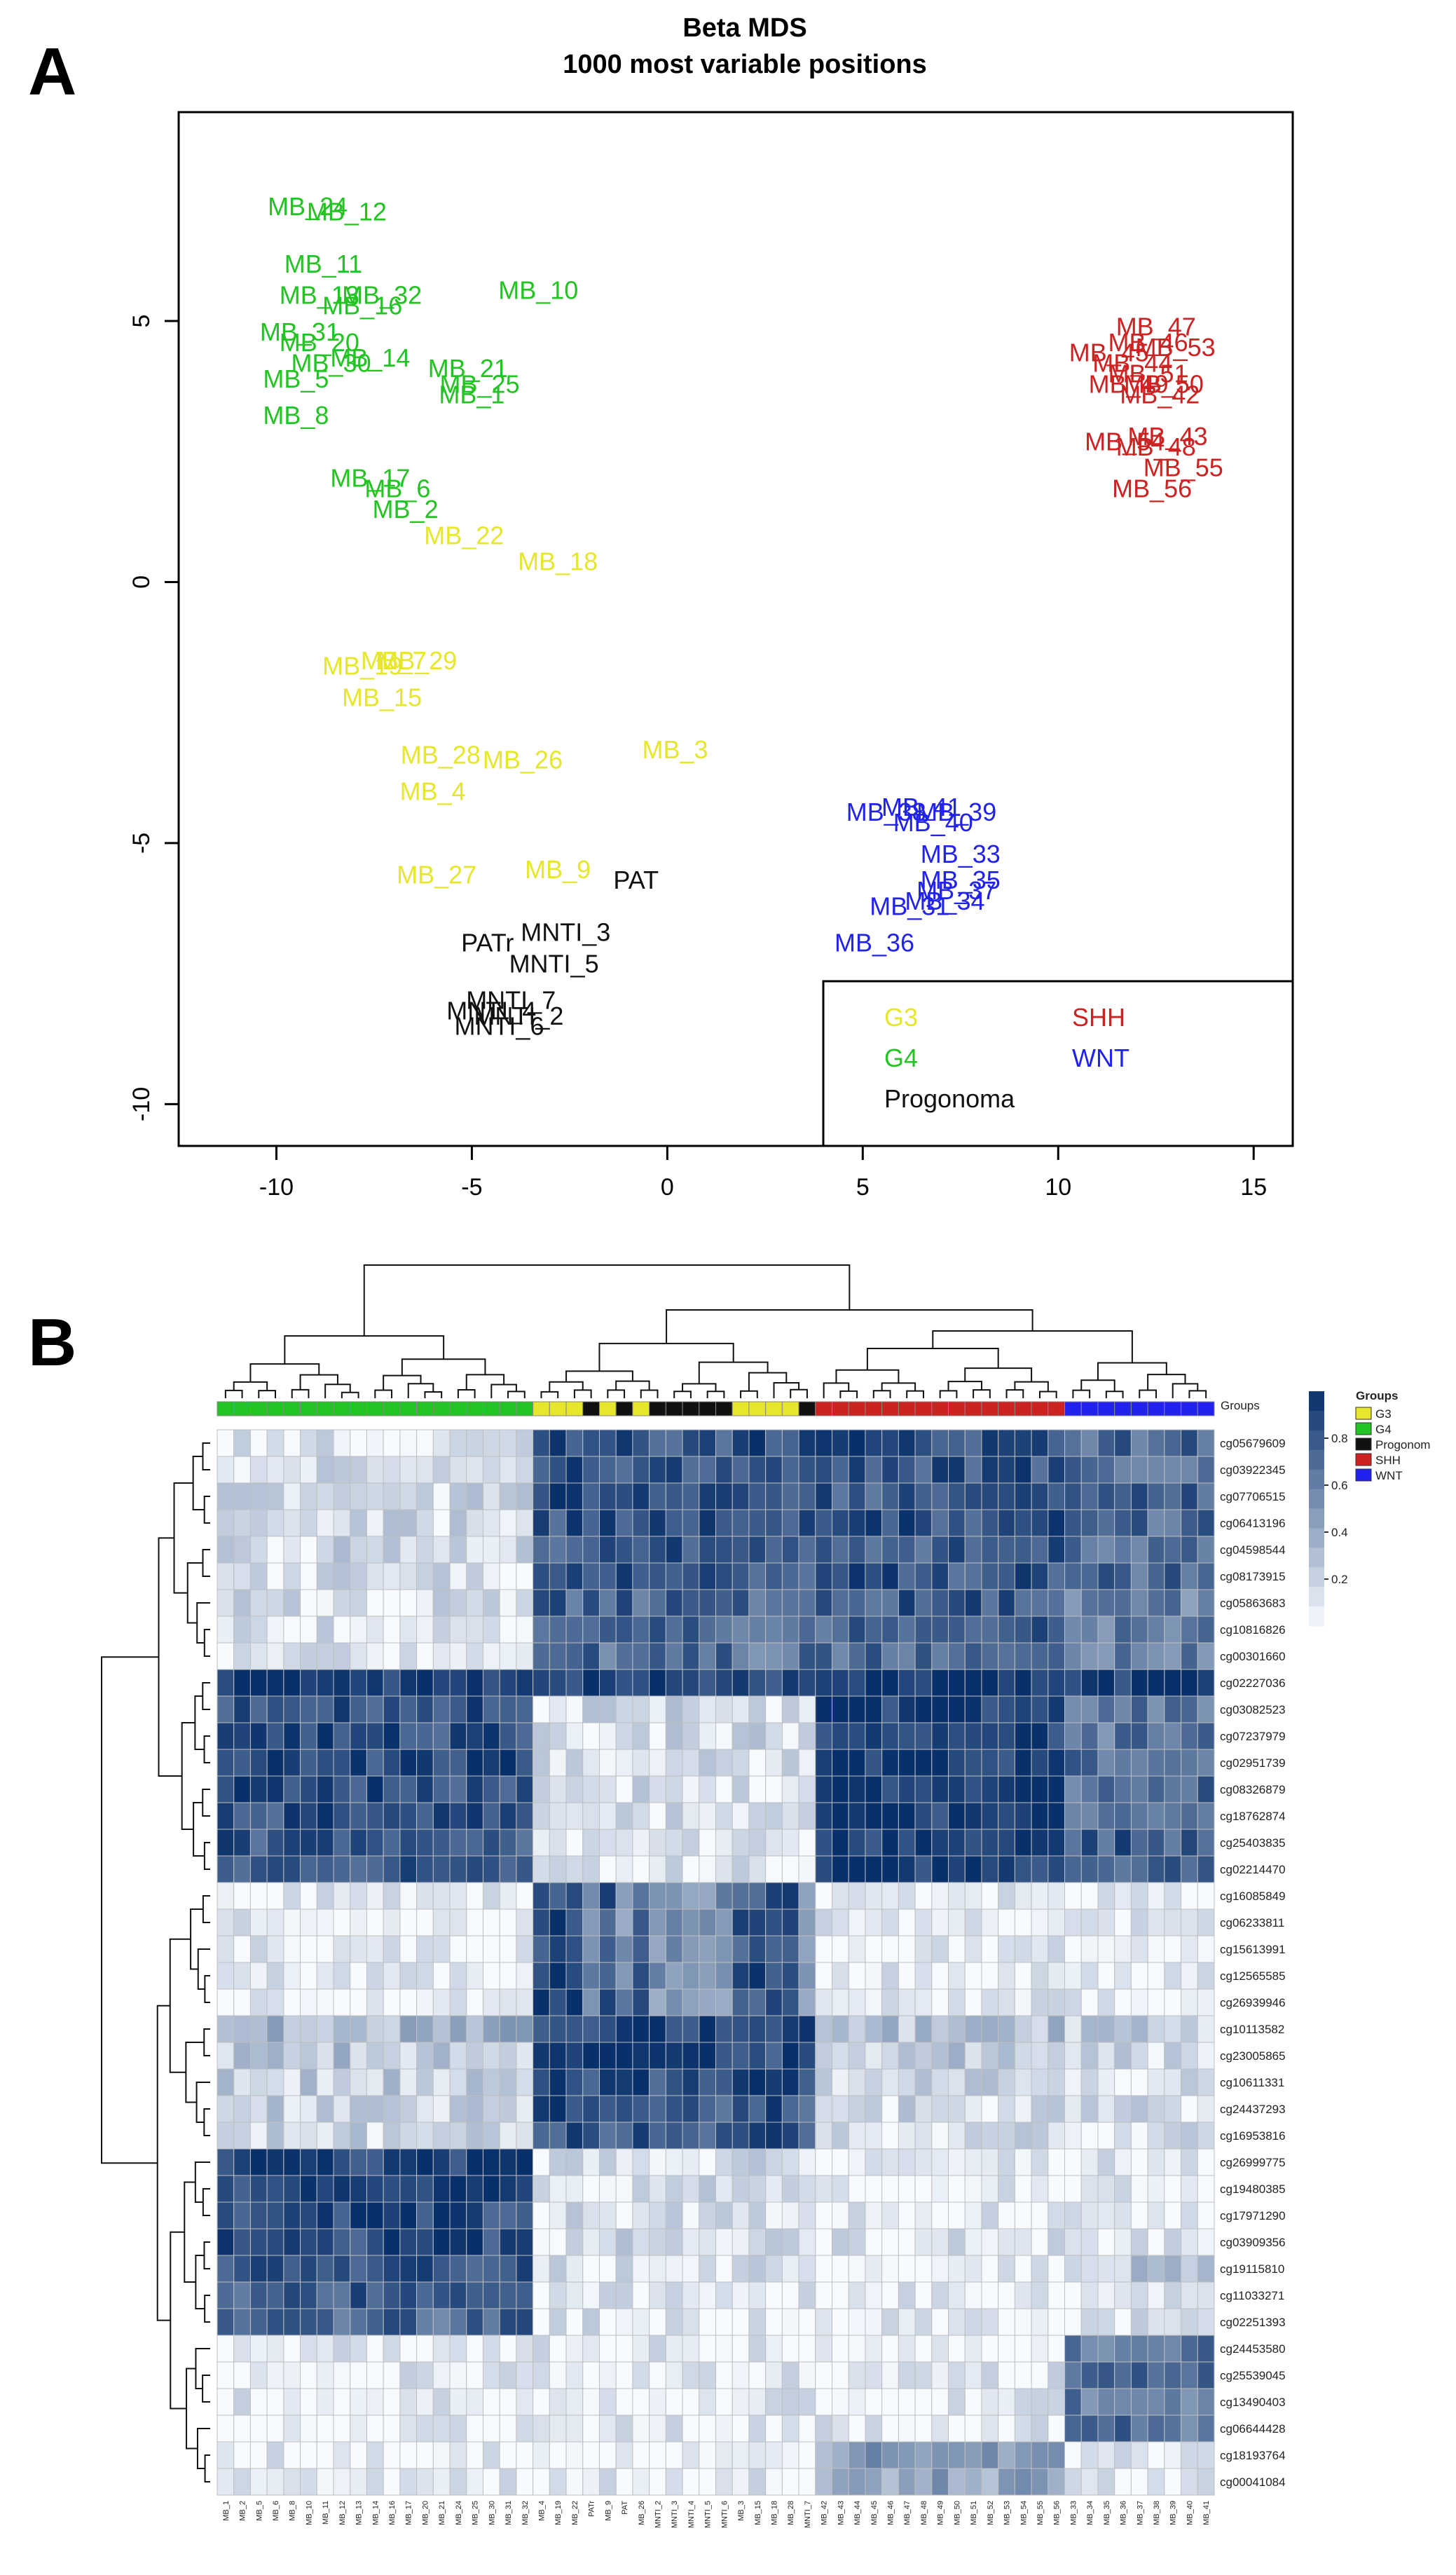 The image size is (1456, 2575). I want to click on row-label: cg10816826, so click(1253, 1630).